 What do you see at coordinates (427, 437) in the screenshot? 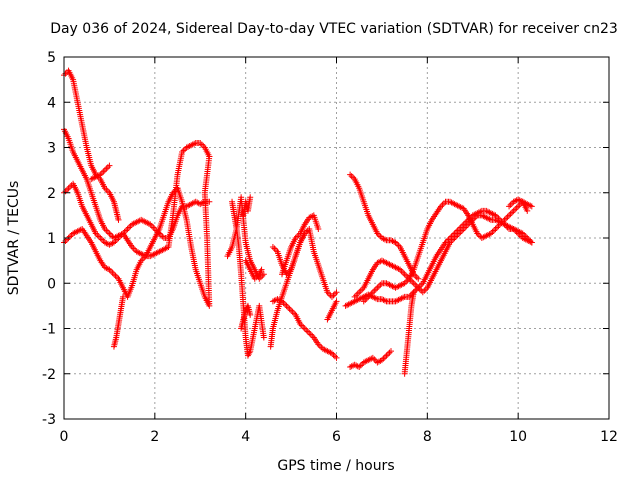
I see `x-tick-label: 8` at bounding box center [427, 437].